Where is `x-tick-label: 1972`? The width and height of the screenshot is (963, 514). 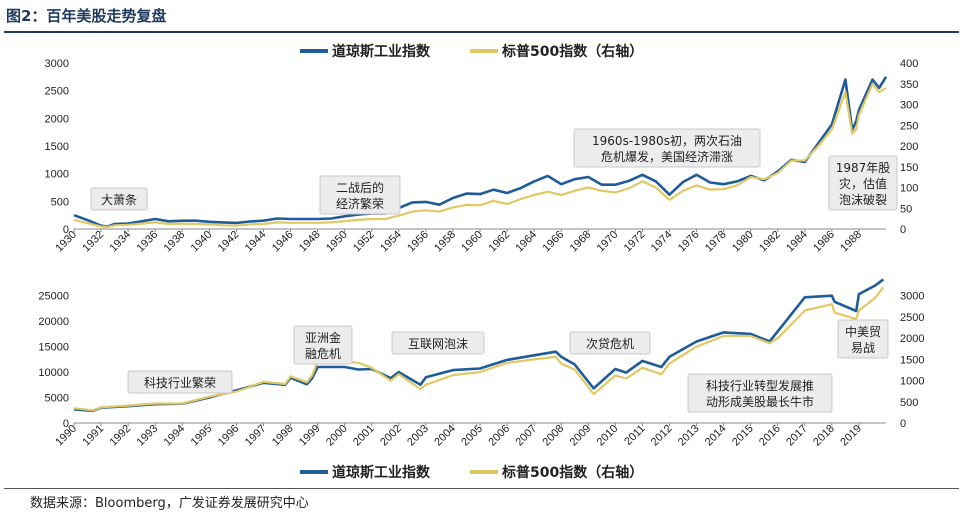
x-tick-label: 1972 is located at coordinates (635, 242).